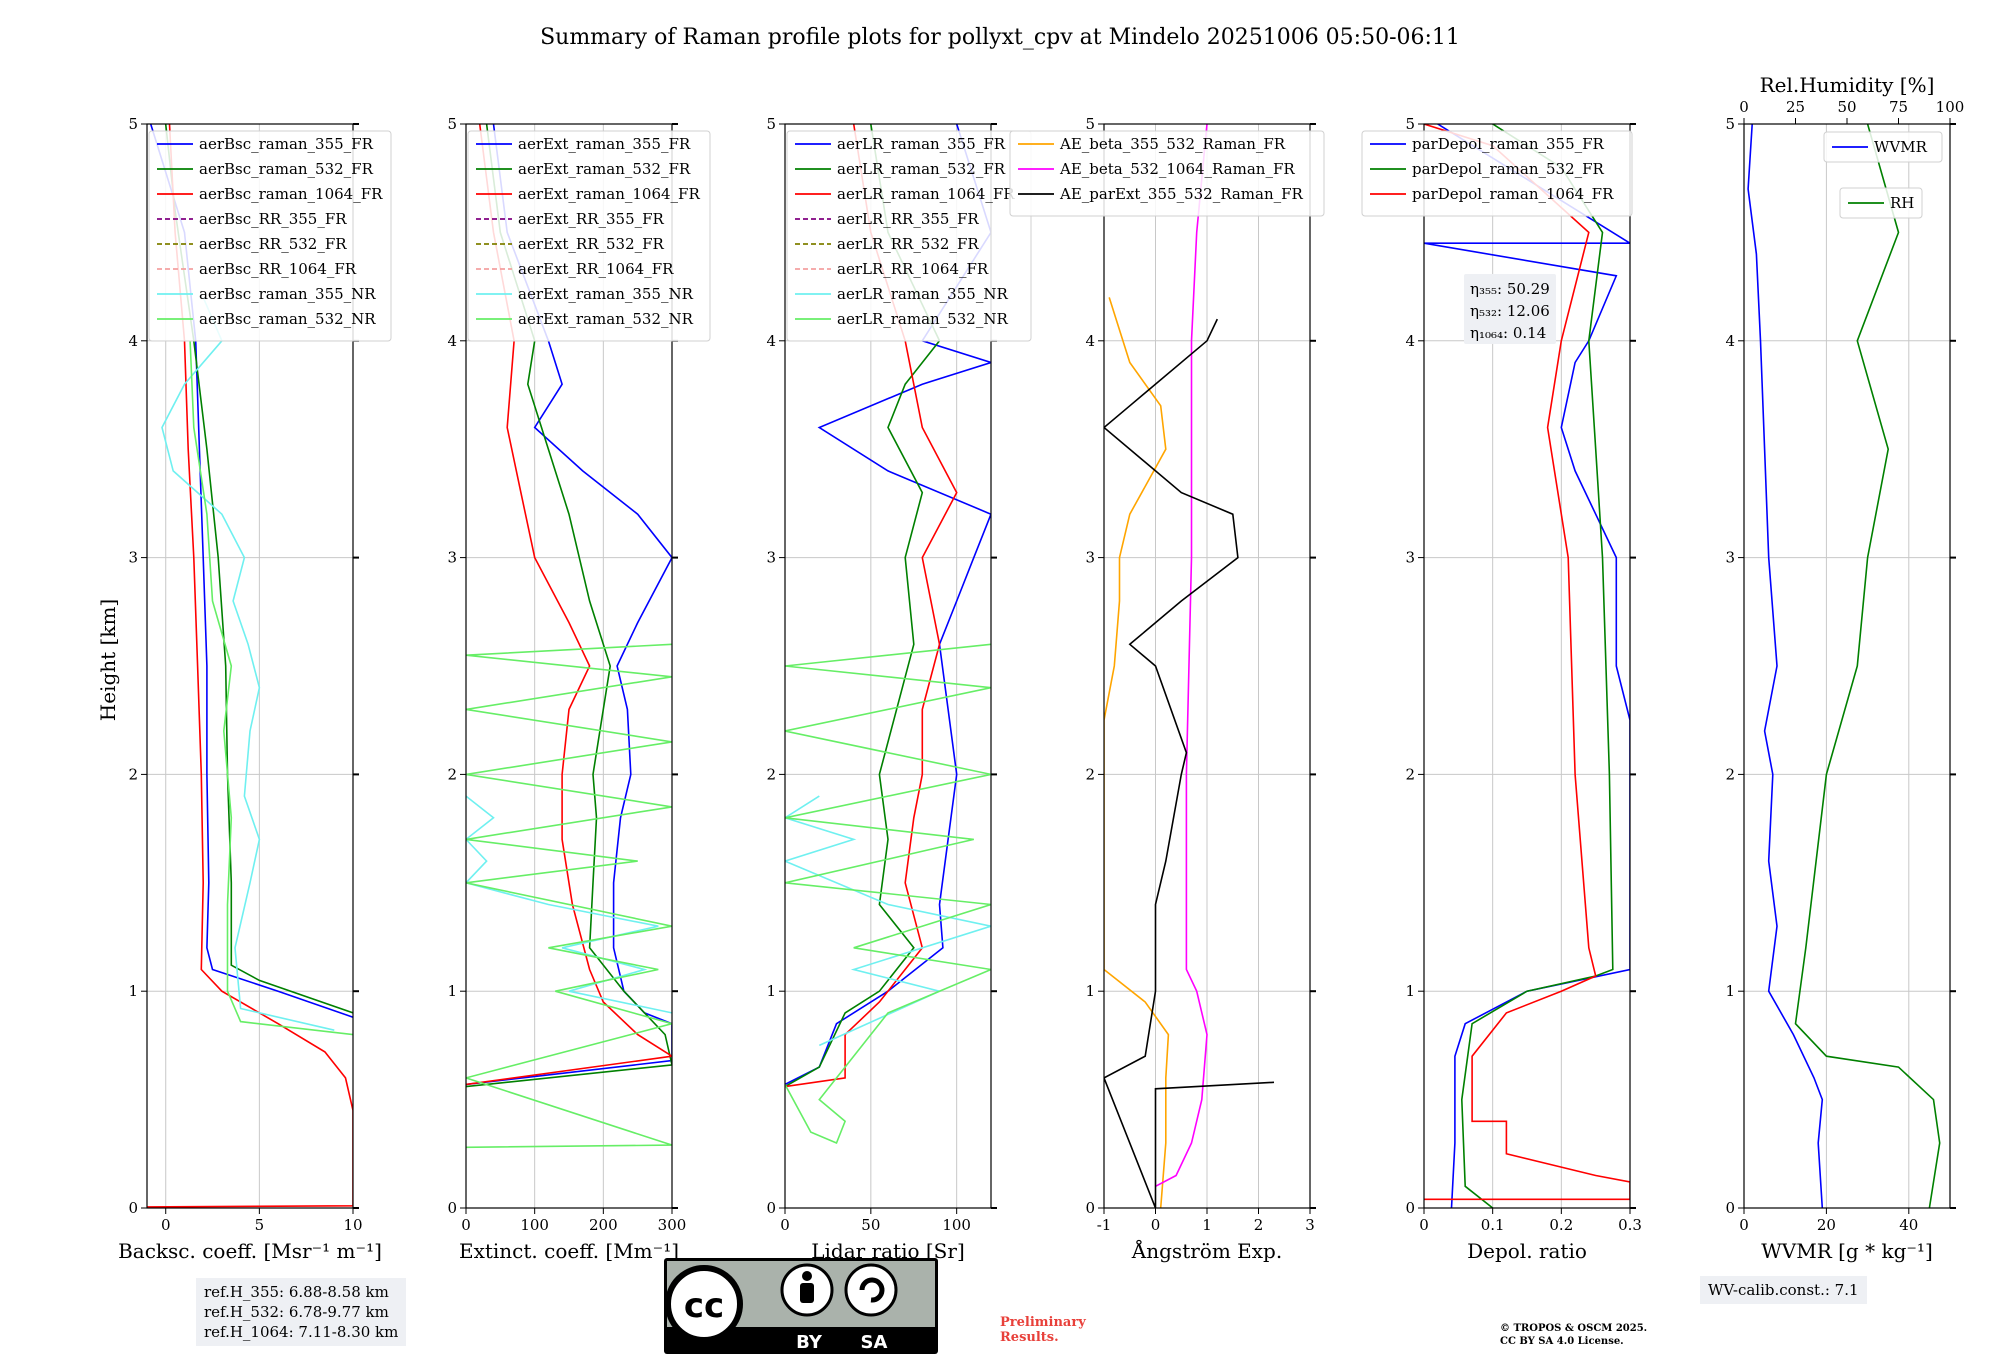 The image size is (2000, 1360). What do you see at coordinates (807, 1293) in the screenshot?
I see `person-body` at bounding box center [807, 1293].